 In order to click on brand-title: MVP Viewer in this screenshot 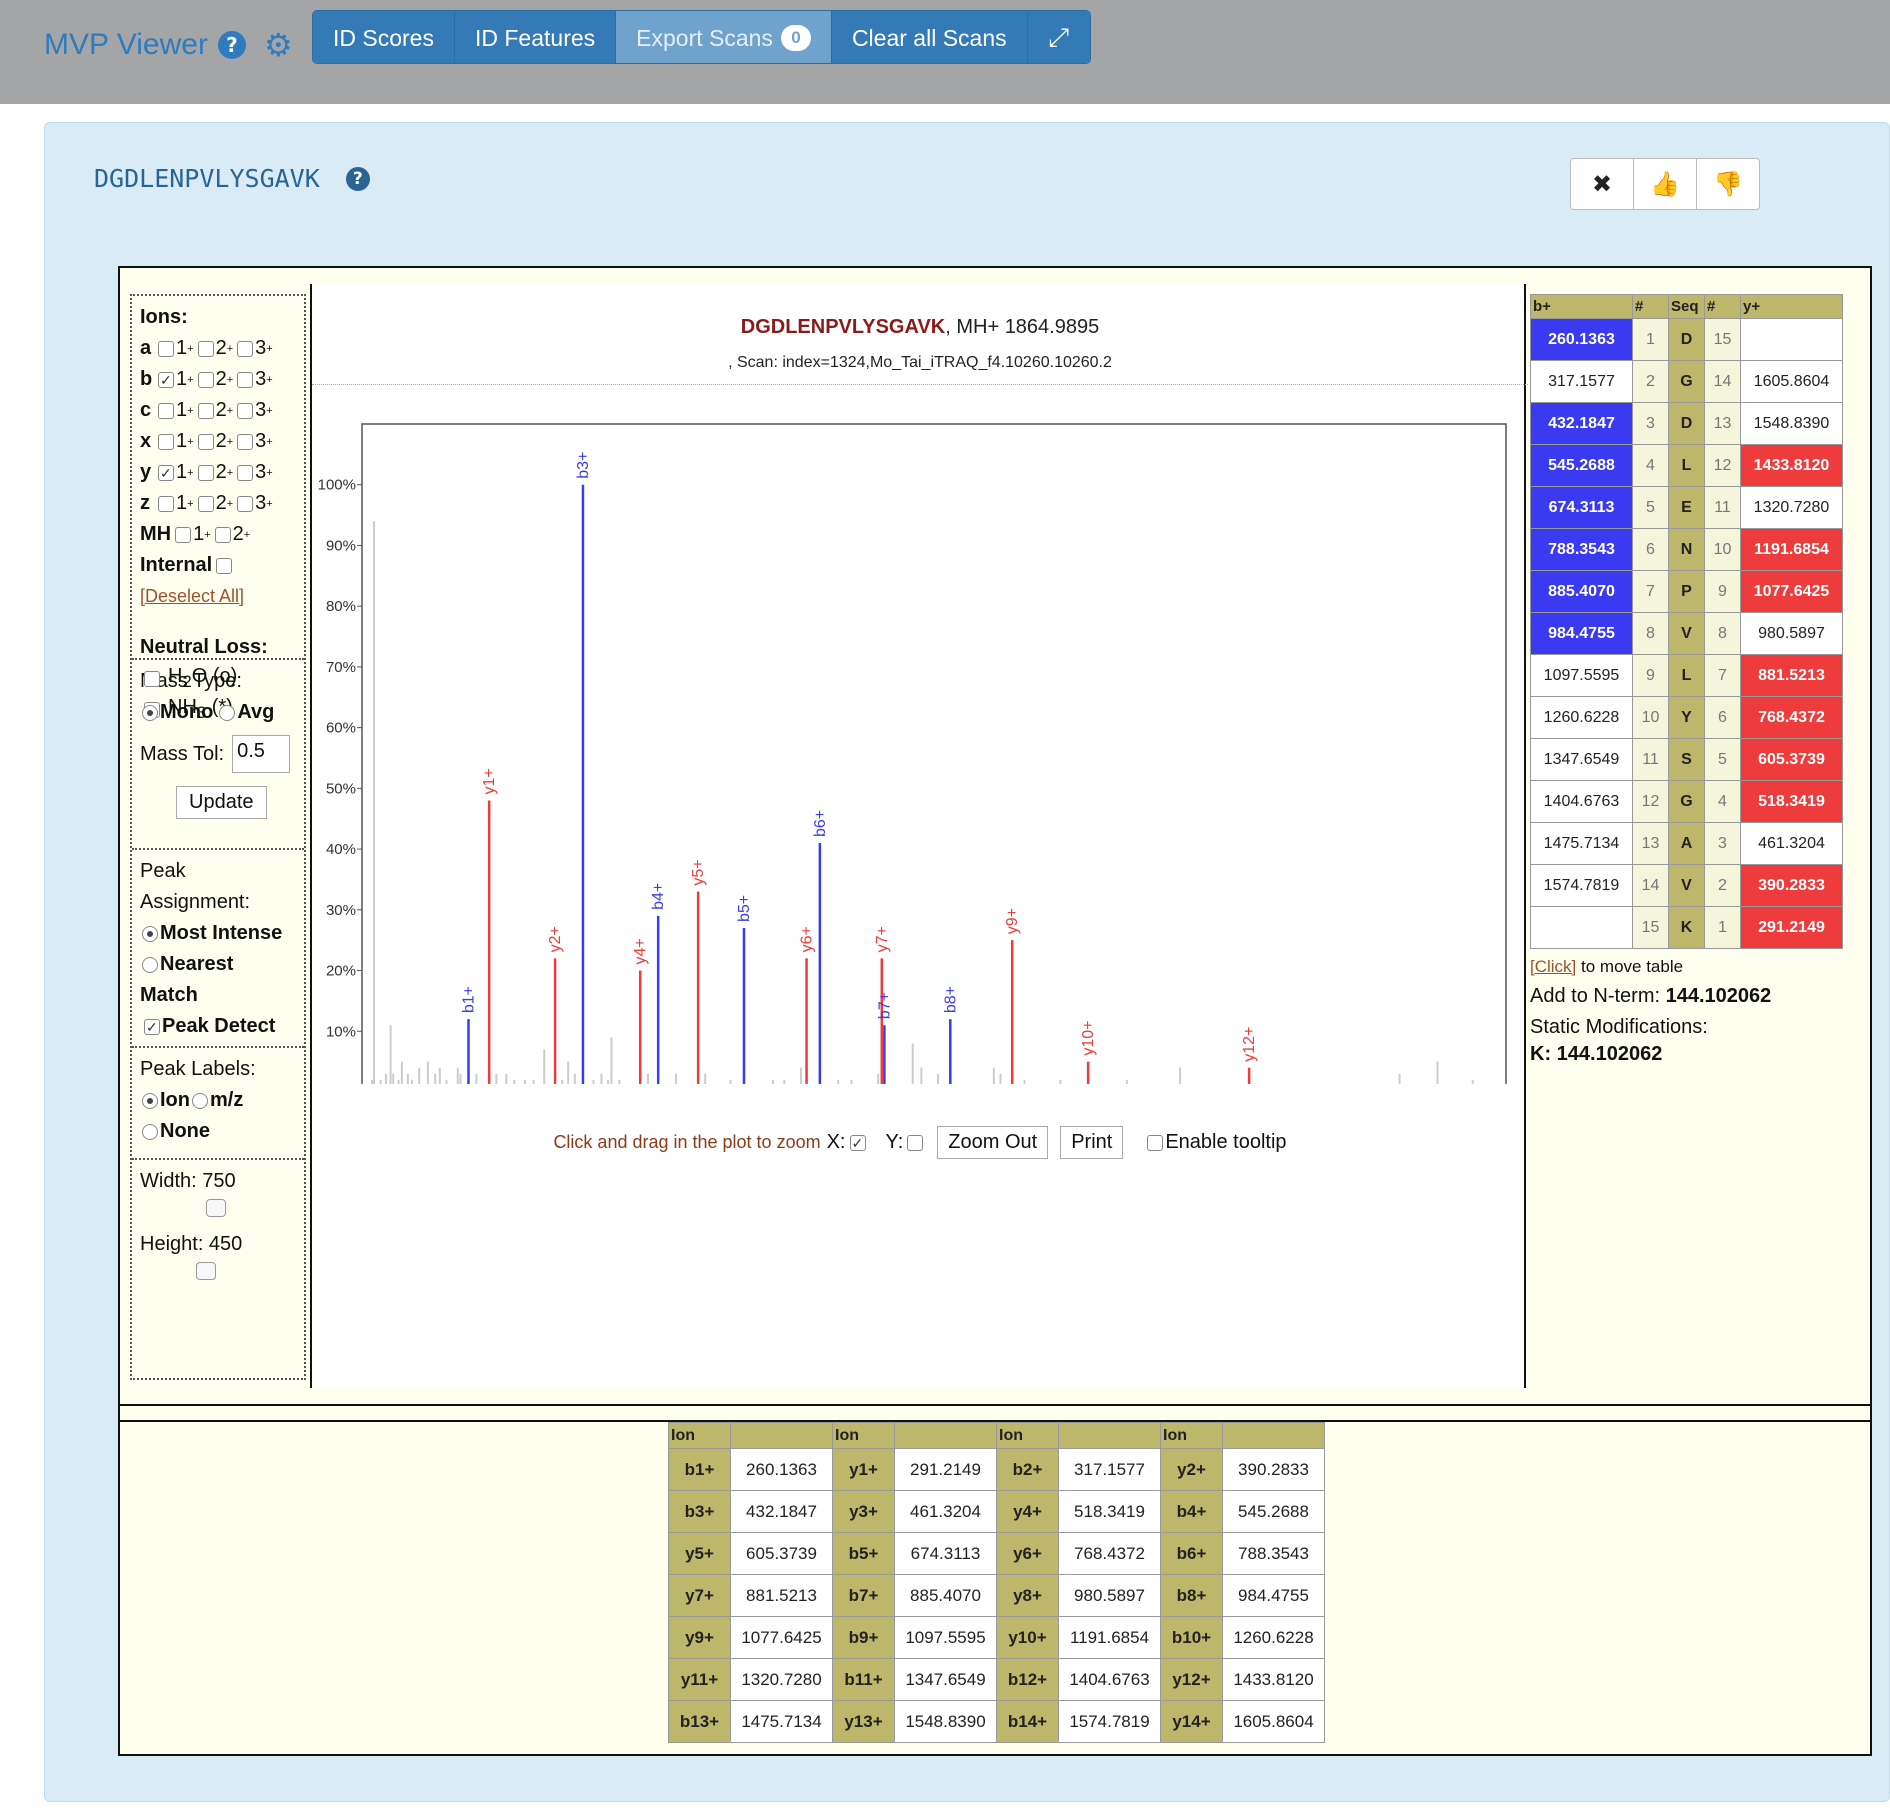, I will do `click(126, 44)`.